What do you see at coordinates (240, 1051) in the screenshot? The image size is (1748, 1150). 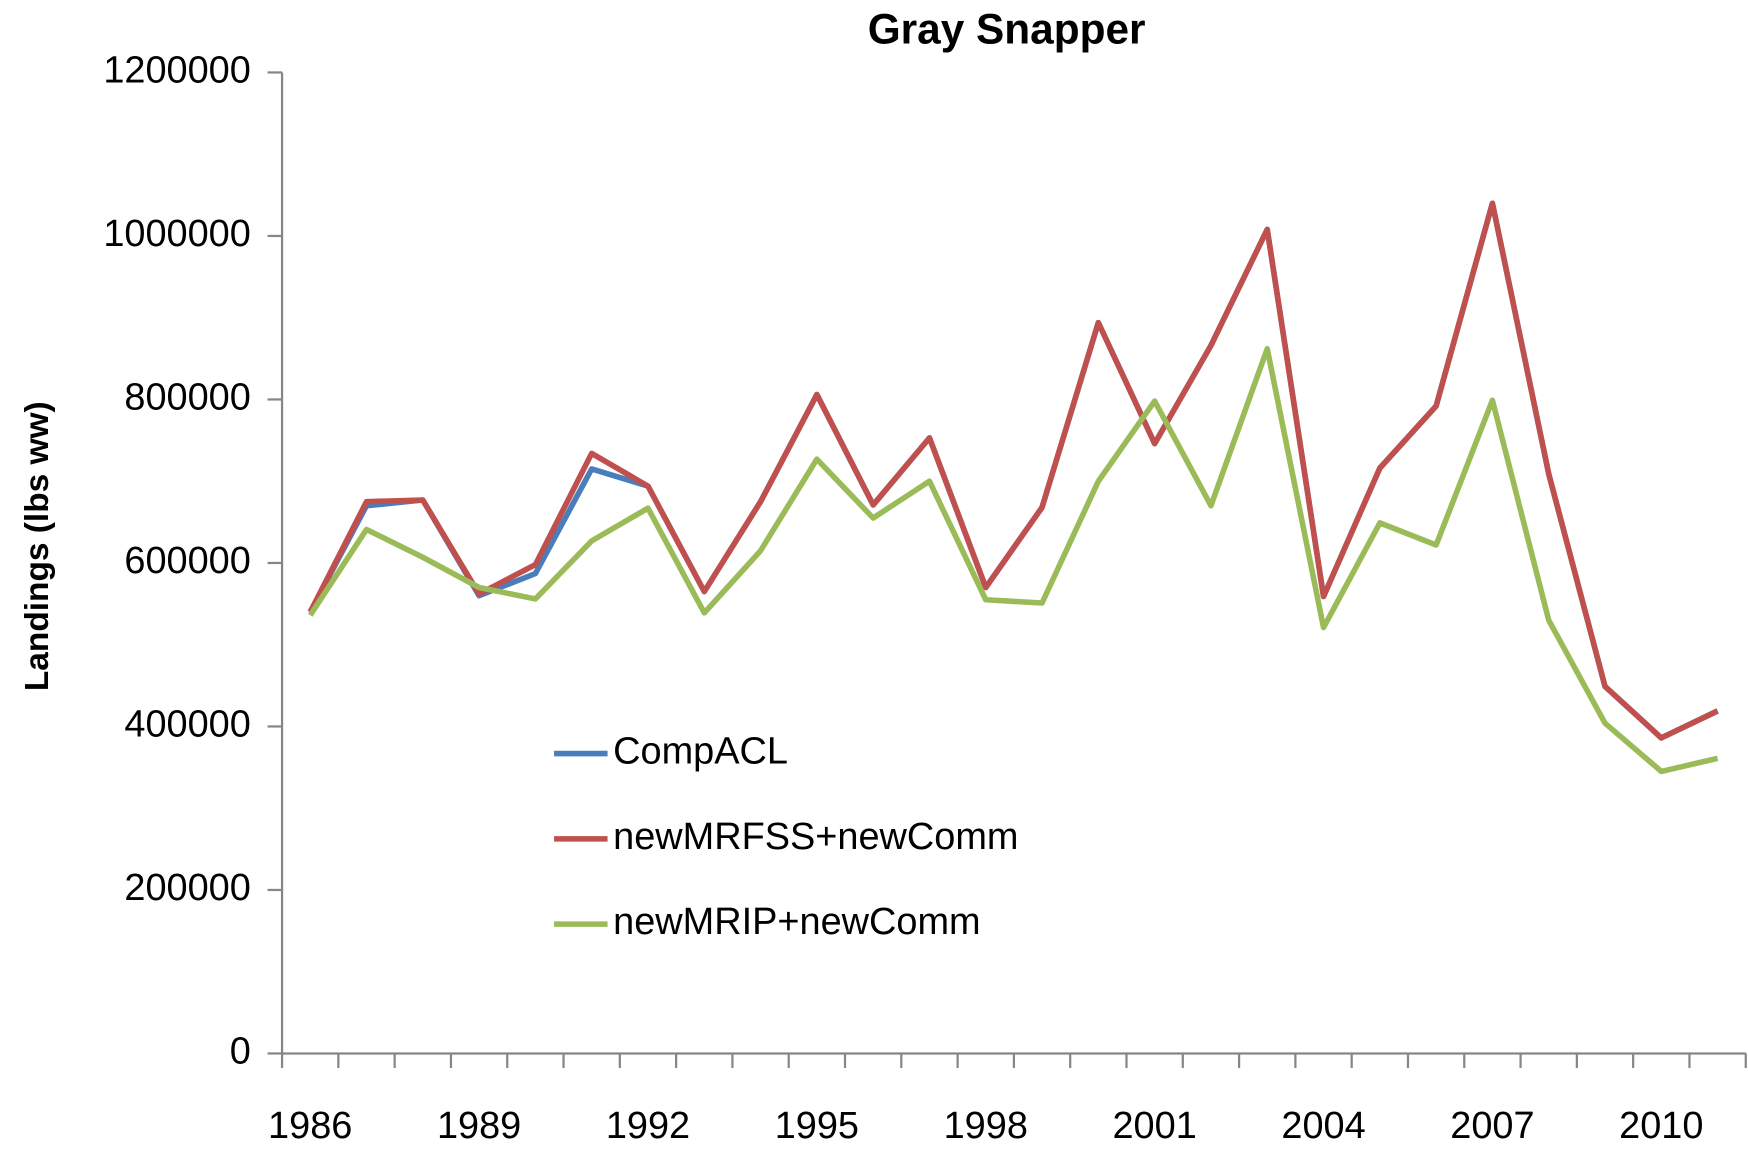 I see `y-tick-label: 0` at bounding box center [240, 1051].